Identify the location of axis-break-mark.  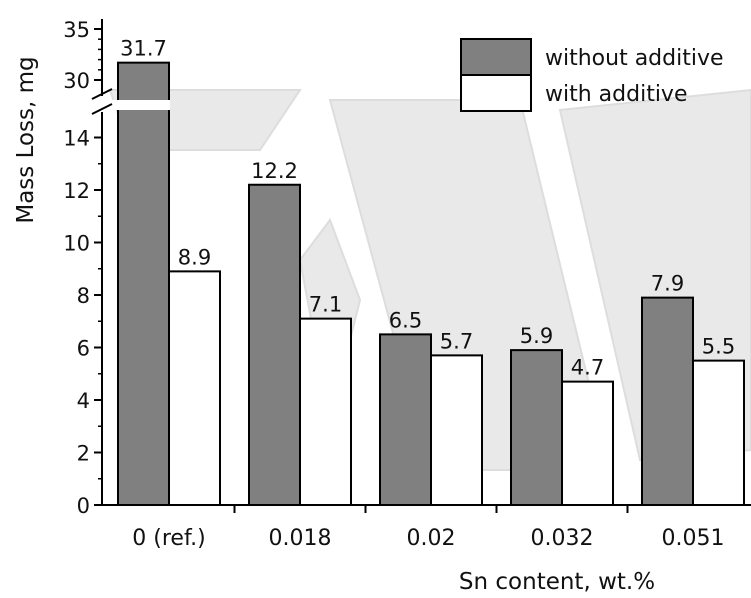
(102, 109).